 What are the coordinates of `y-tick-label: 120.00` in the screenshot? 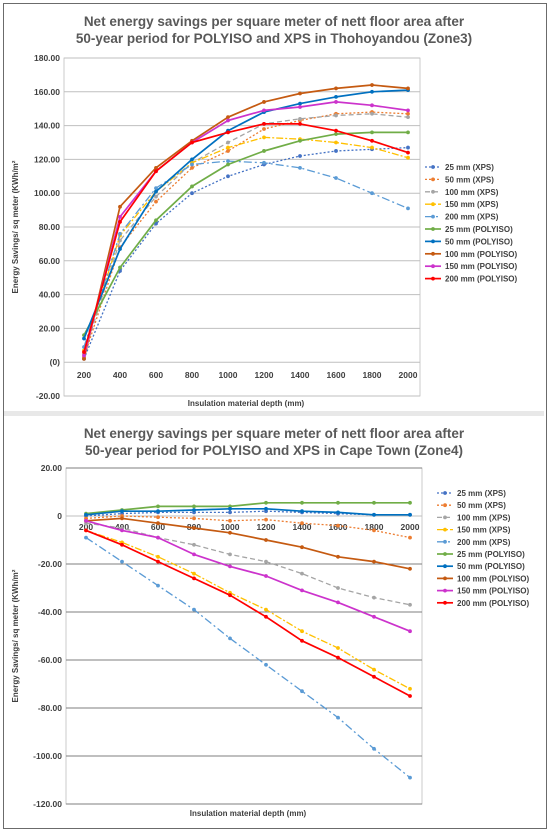 It's located at (47, 159).